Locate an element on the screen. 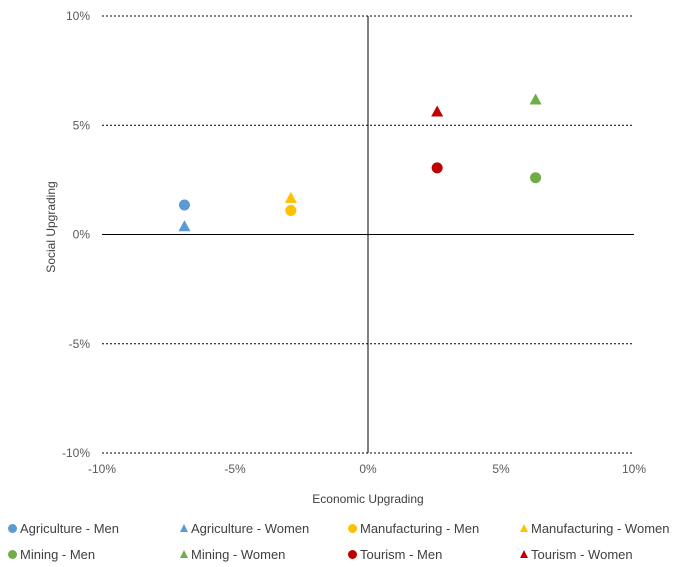 This screenshot has height=567, width=682. point-manufacturing-women is located at coordinates (290, 197).